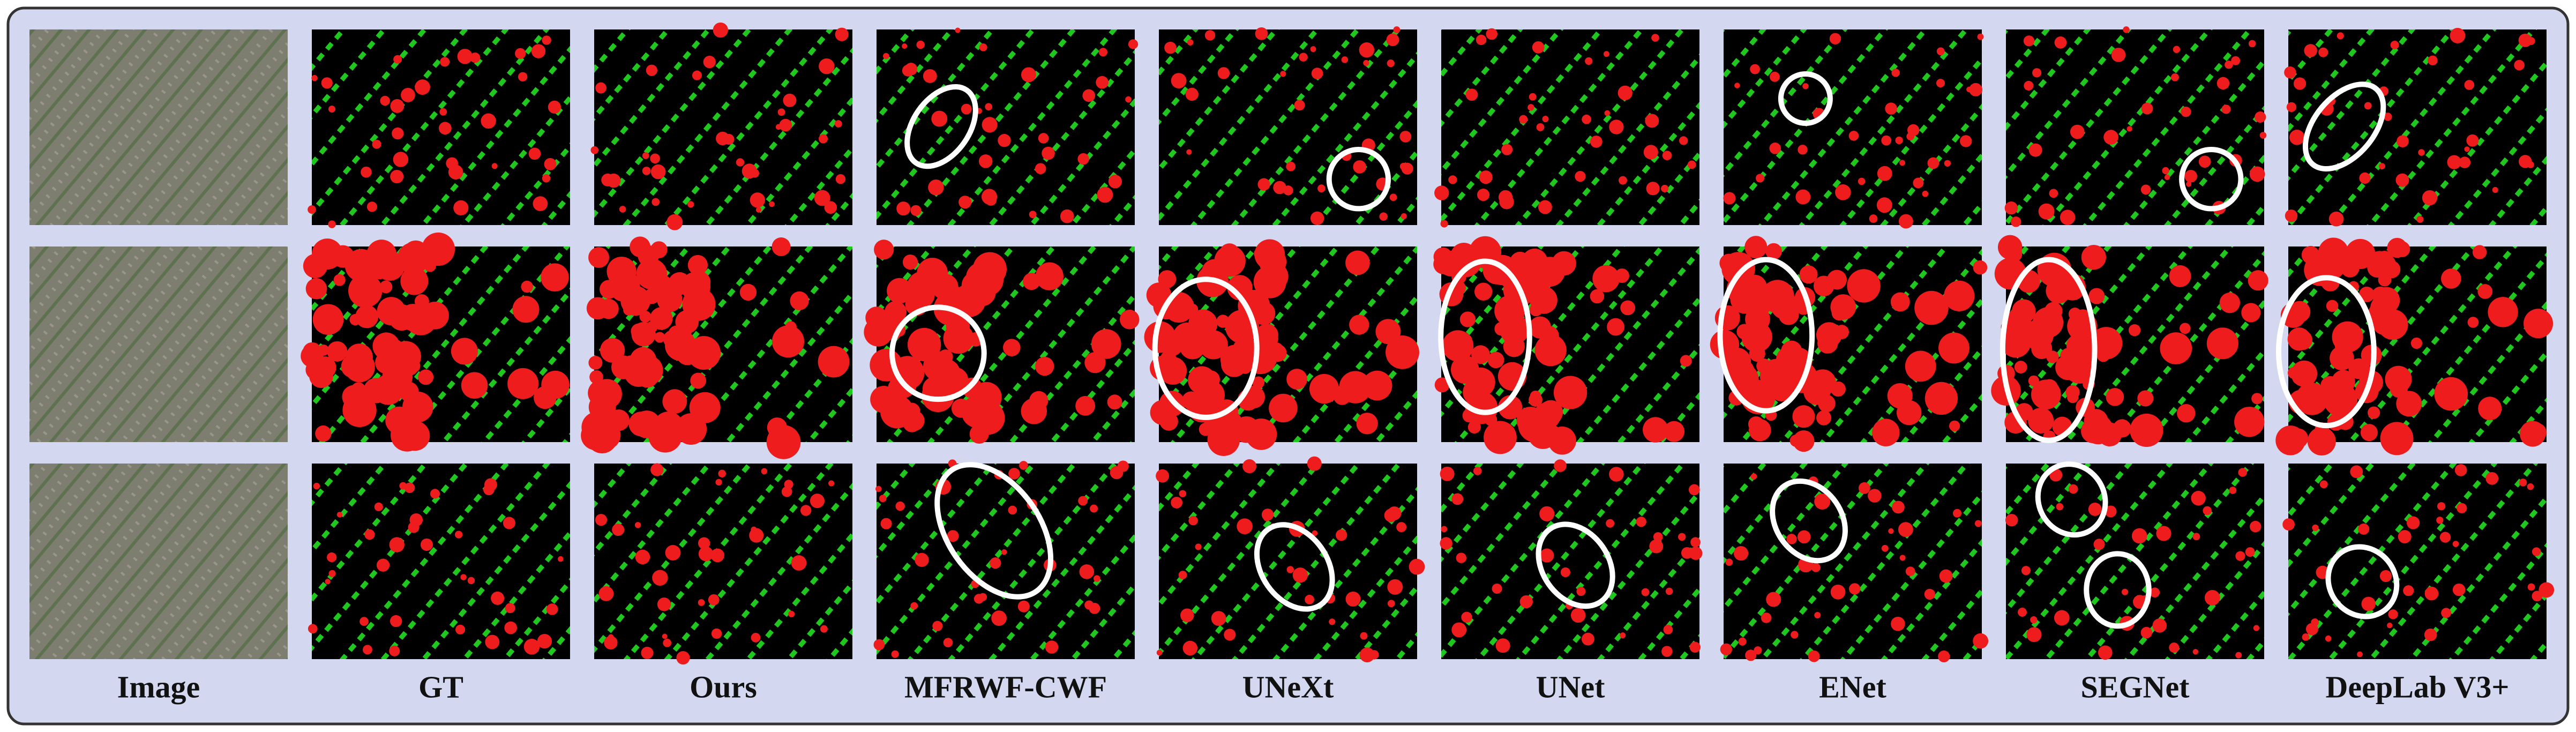 This screenshot has width=2576, height=732. What do you see at coordinates (1571, 686) in the screenshot?
I see `column-label: UNet` at bounding box center [1571, 686].